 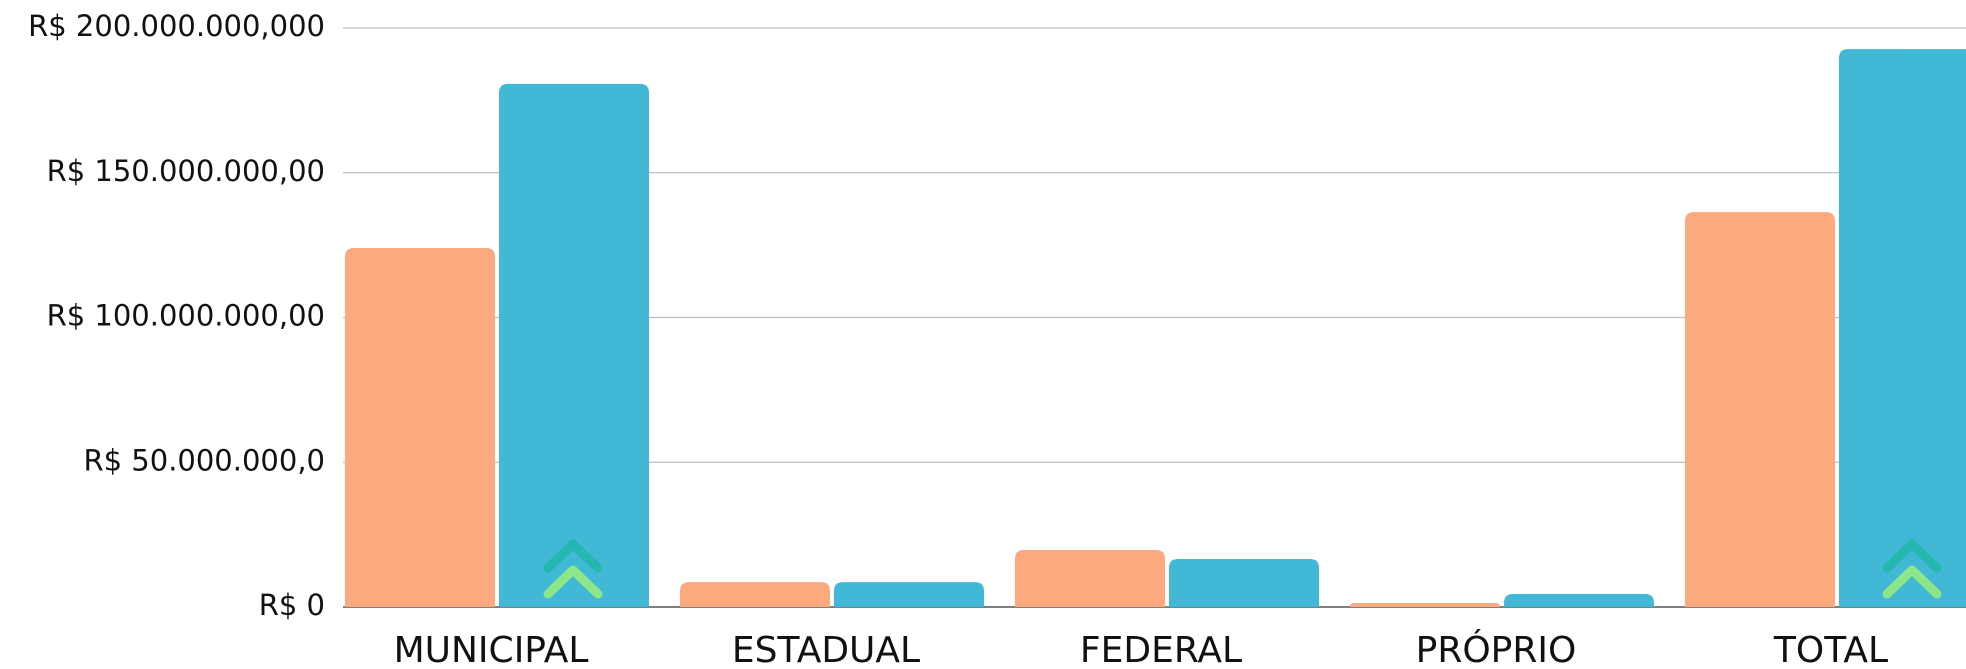 What do you see at coordinates (186, 171) in the screenshot?
I see `y-tick-label: R$ 150.000.000,00` at bounding box center [186, 171].